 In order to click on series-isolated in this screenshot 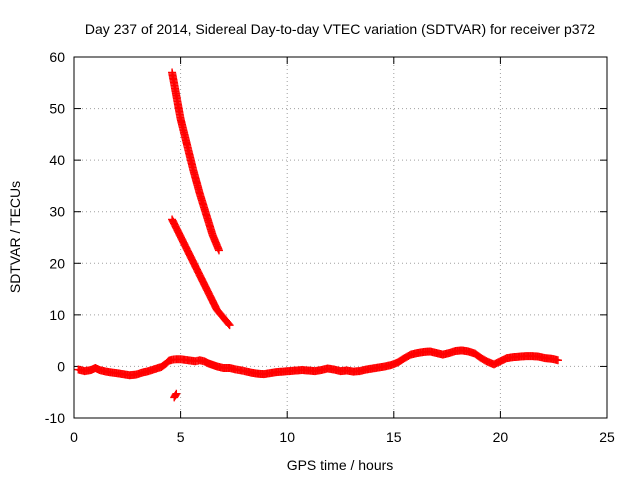, I will do `click(175, 395)`.